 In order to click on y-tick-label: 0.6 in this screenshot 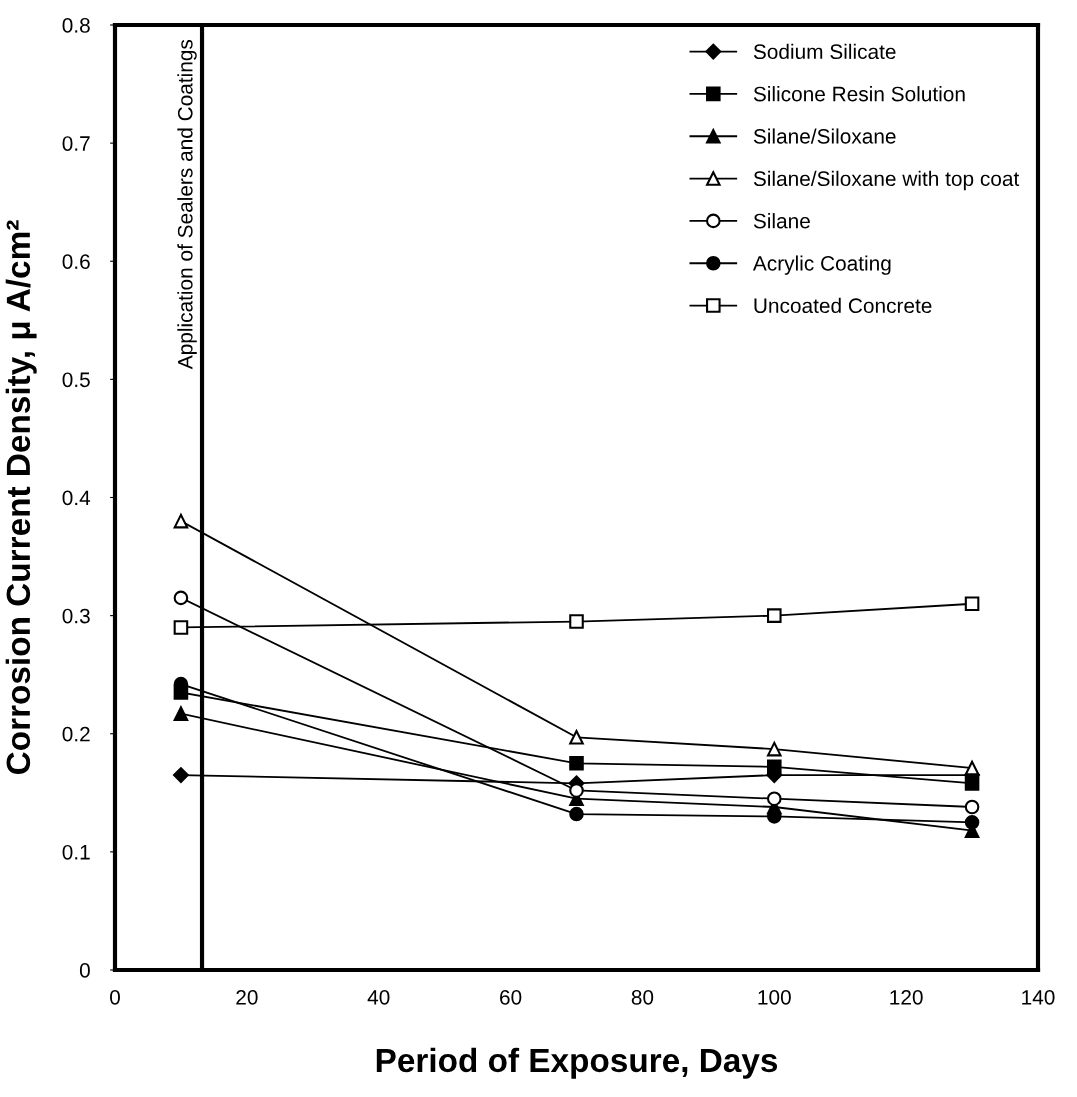, I will do `click(76, 261)`.